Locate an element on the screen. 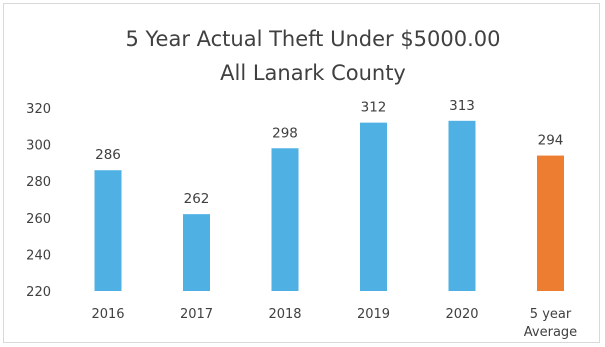 The image size is (605, 347). chart-subtitle: All Lanark County is located at coordinates (313, 73).